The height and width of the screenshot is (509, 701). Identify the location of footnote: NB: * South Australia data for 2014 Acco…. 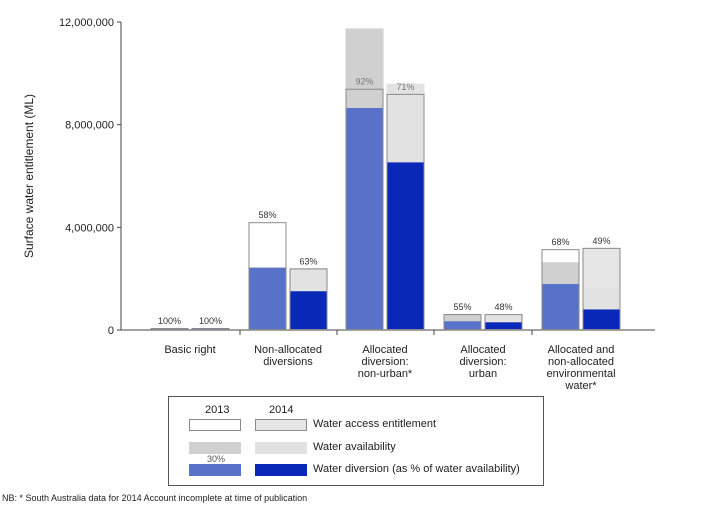
(155, 498).